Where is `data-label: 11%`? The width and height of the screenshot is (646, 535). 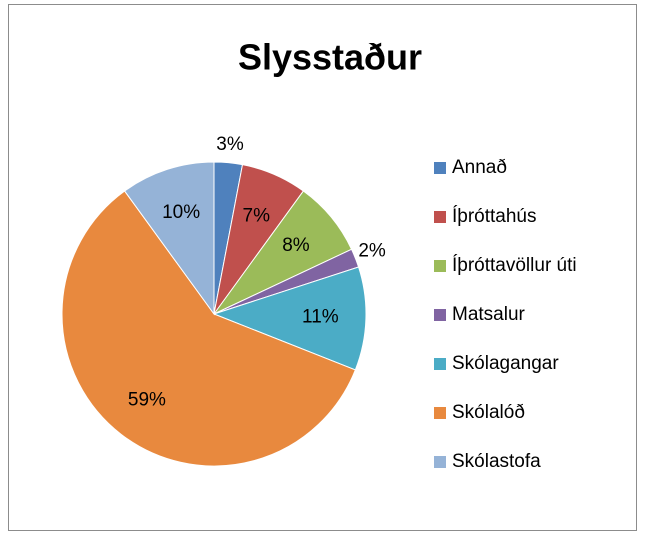
data-label: 11% is located at coordinates (320, 316).